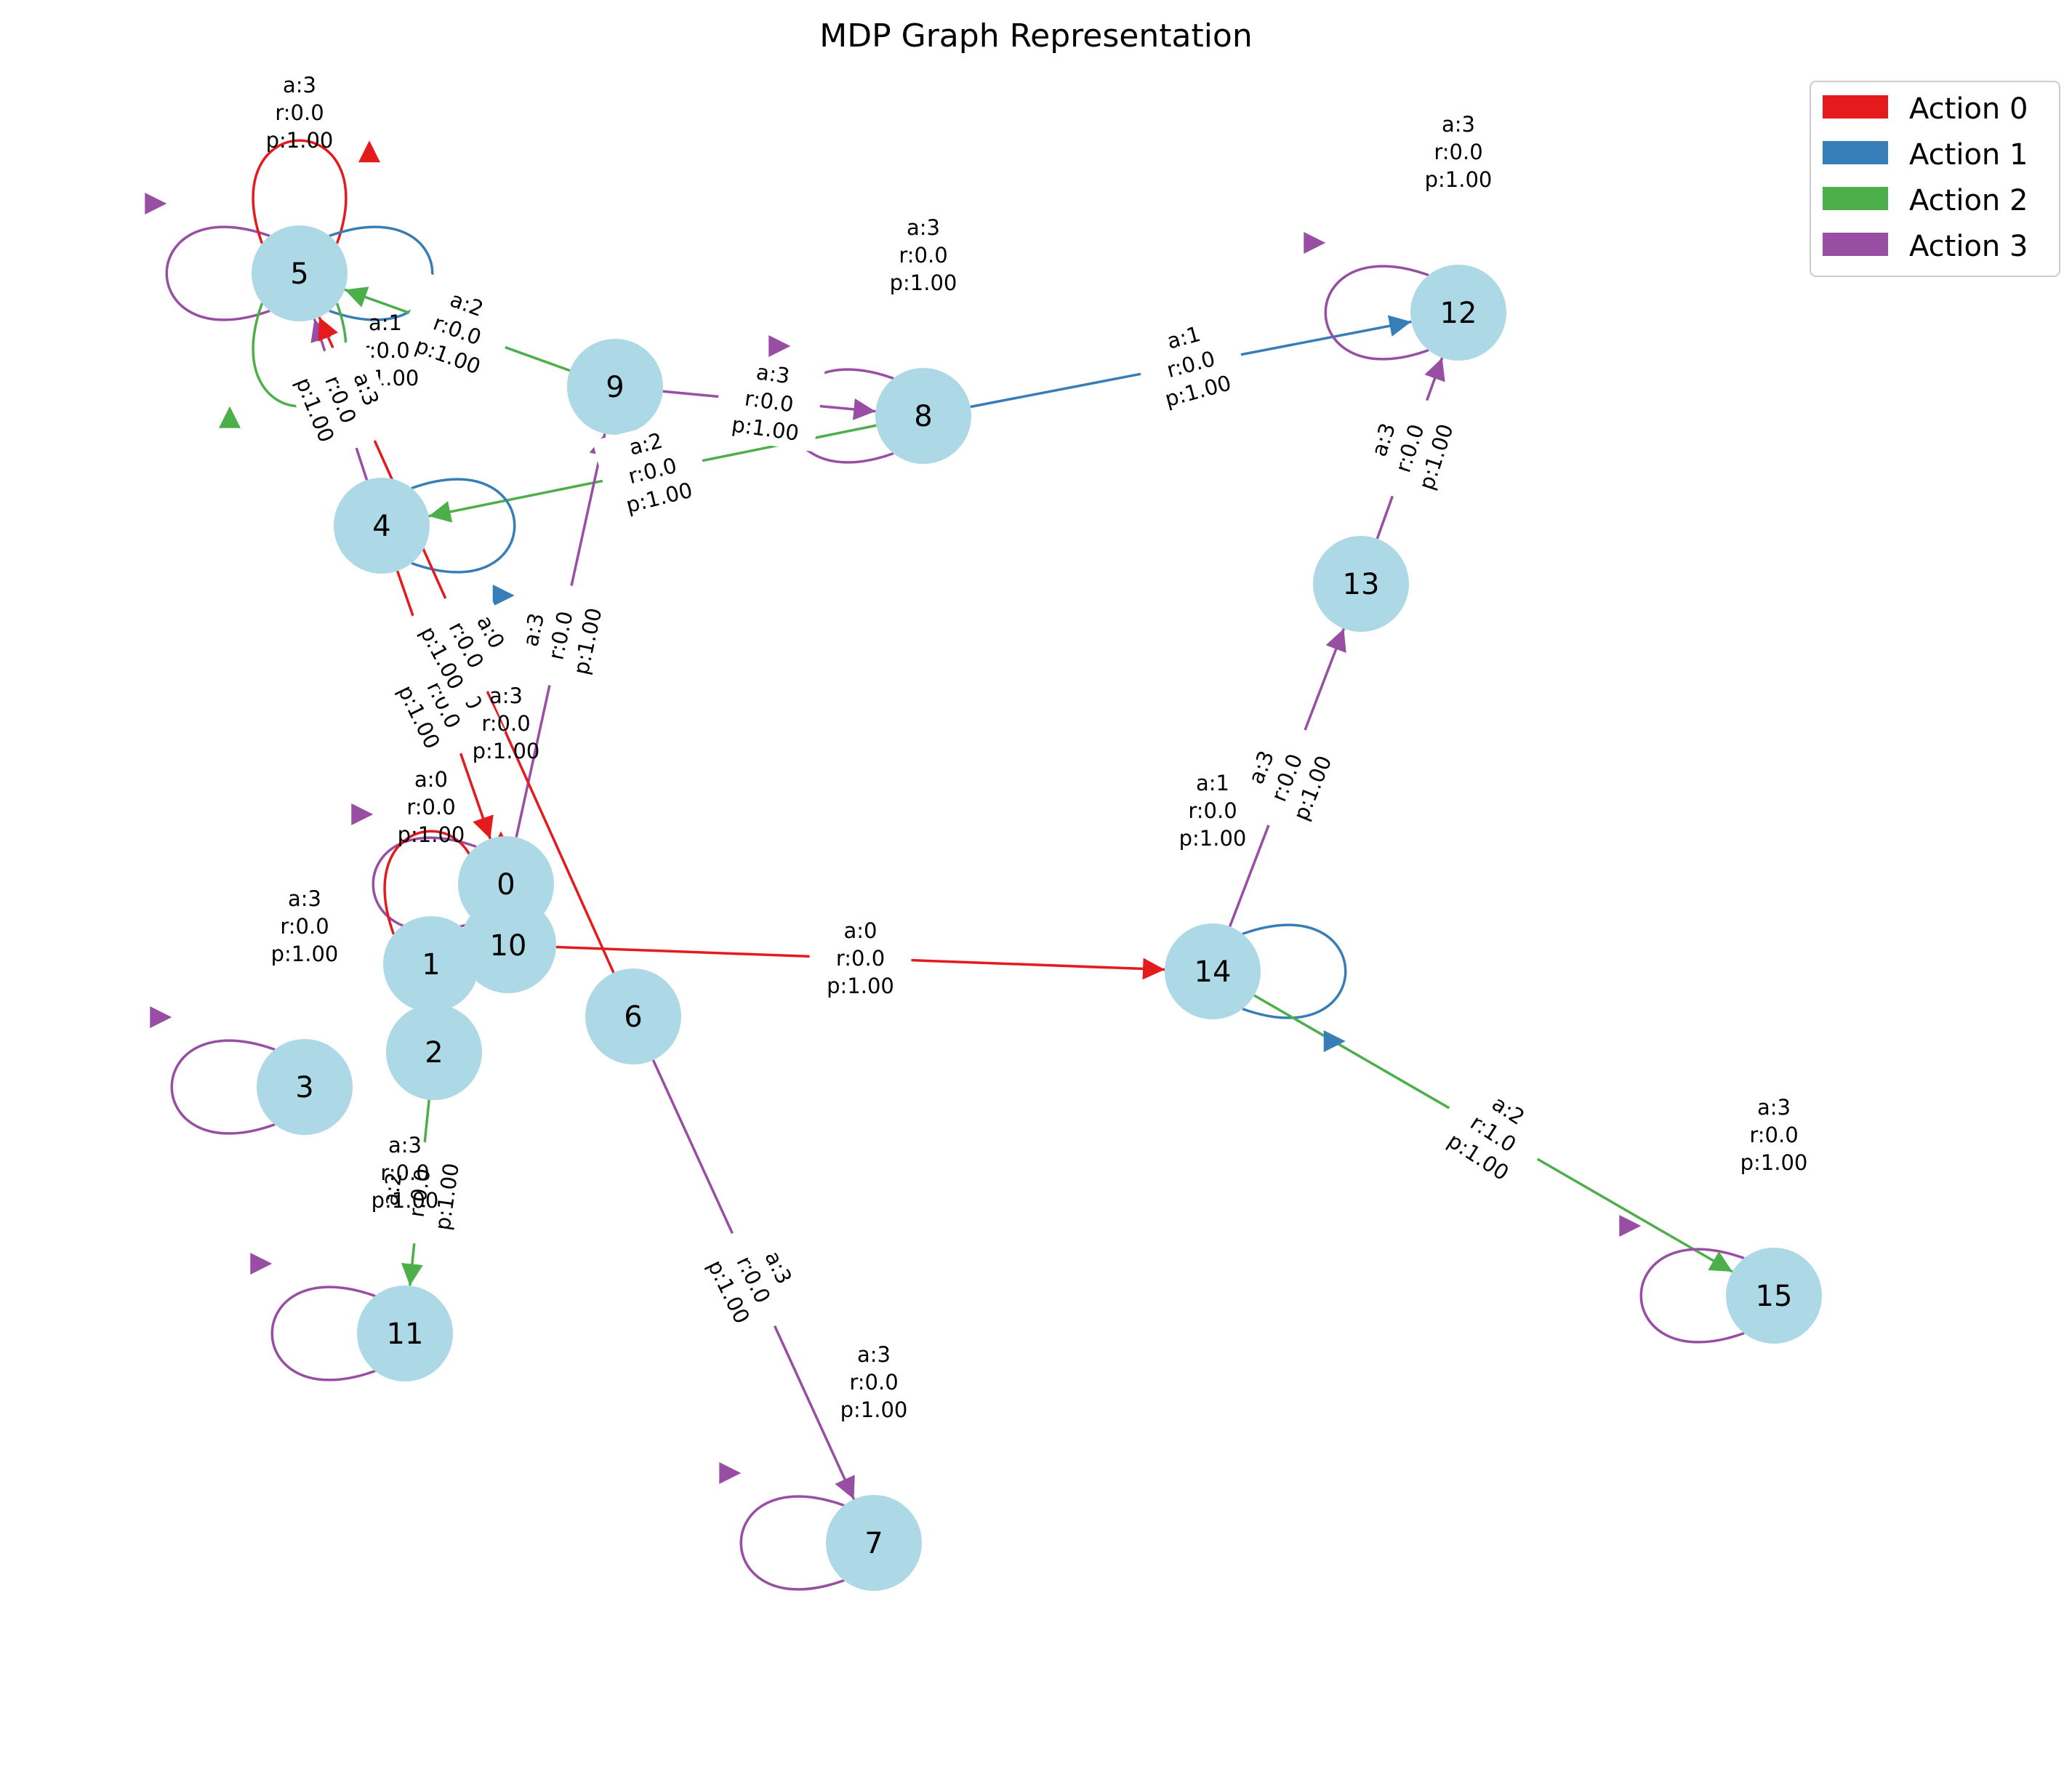  I want to click on edge-label-loop-0: a:3 r:0.0 p:1.00, so click(507, 723).